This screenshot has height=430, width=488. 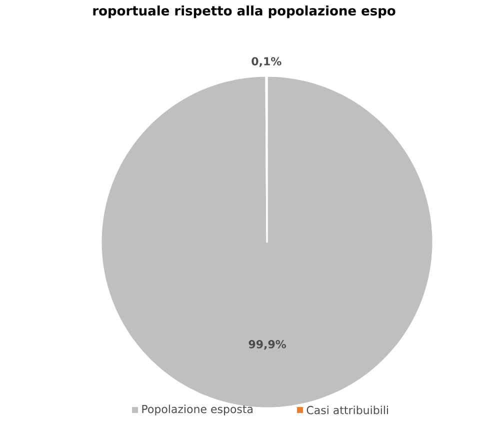 I want to click on data-label: 99,9%, so click(x=267, y=345).